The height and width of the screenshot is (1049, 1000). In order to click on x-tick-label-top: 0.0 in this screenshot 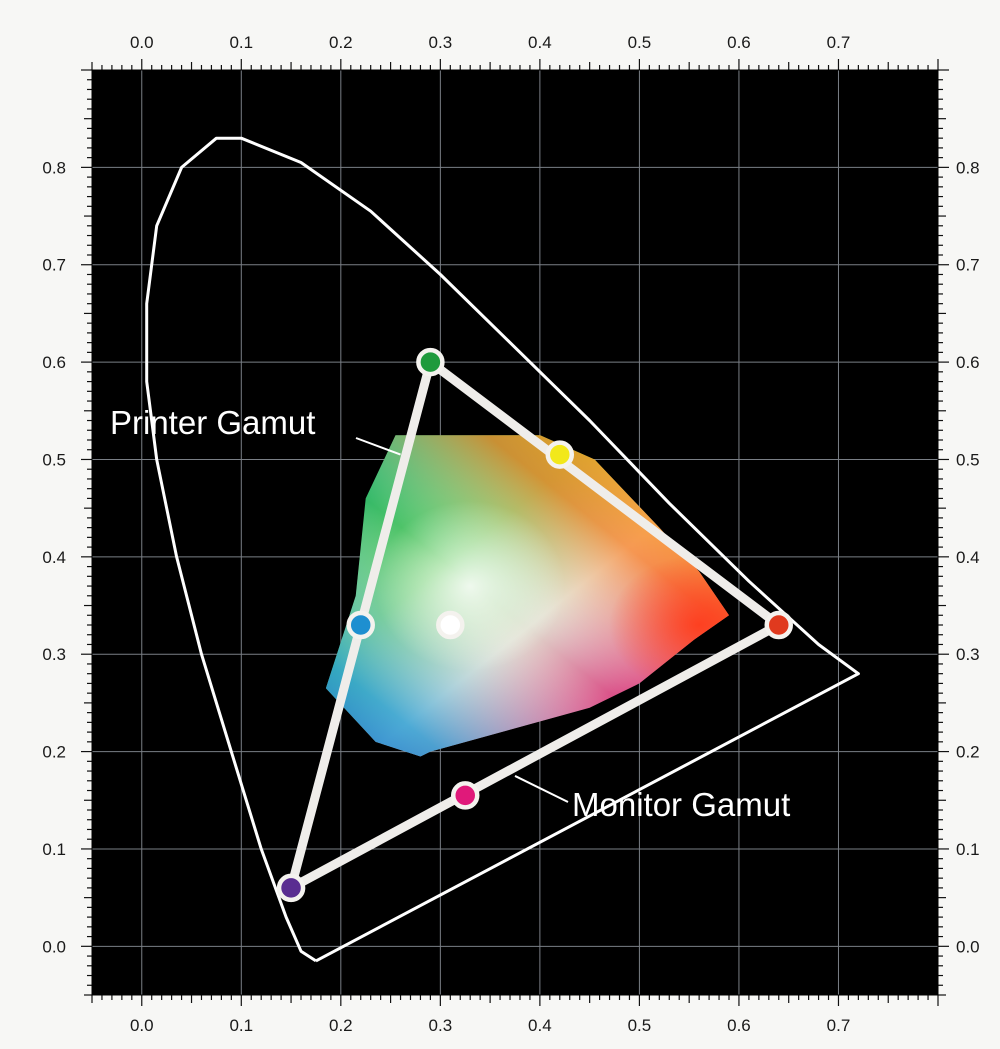, I will do `click(142, 42)`.